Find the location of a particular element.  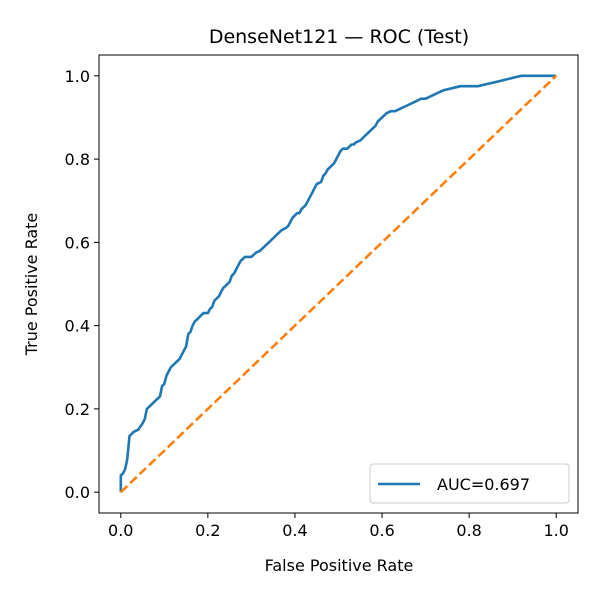

legend-label-auc: AUC=0.697 is located at coordinates (483, 484).